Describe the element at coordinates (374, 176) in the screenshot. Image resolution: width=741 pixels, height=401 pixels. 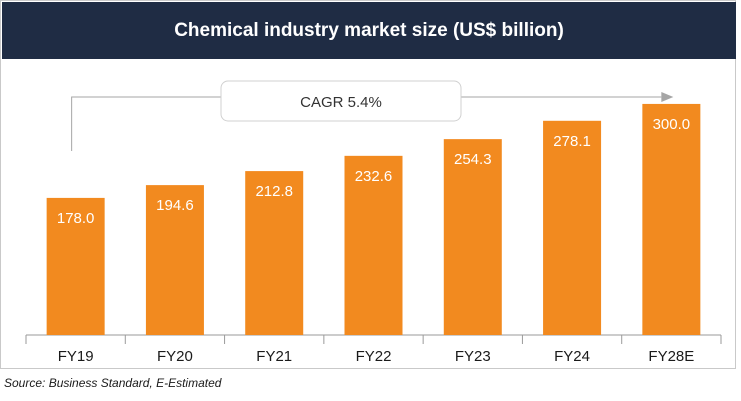
I see `value-label-fy22: 232.6` at that location.